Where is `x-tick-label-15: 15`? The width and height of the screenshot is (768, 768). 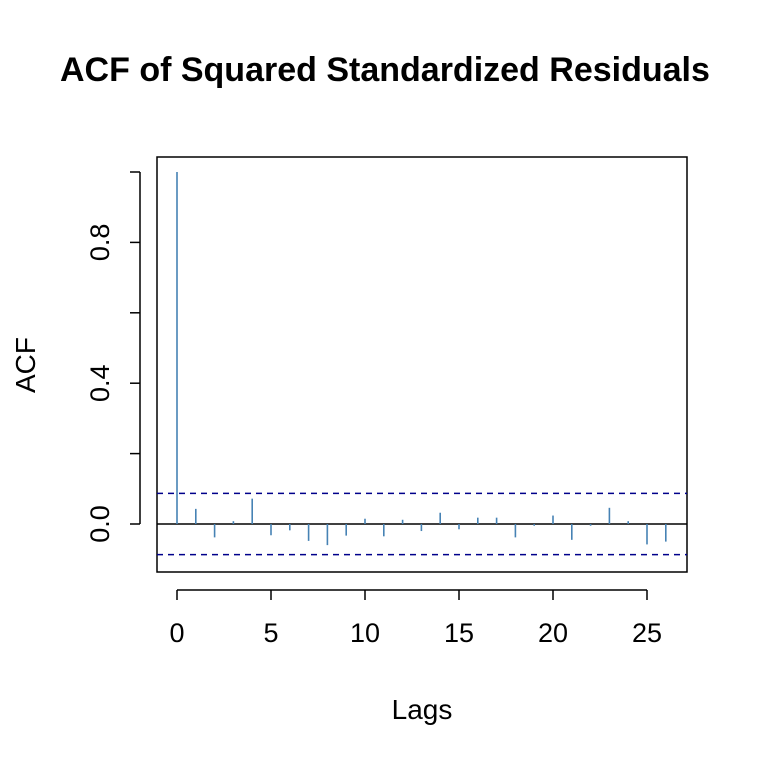
x-tick-label-15: 15 is located at coordinates (459, 633).